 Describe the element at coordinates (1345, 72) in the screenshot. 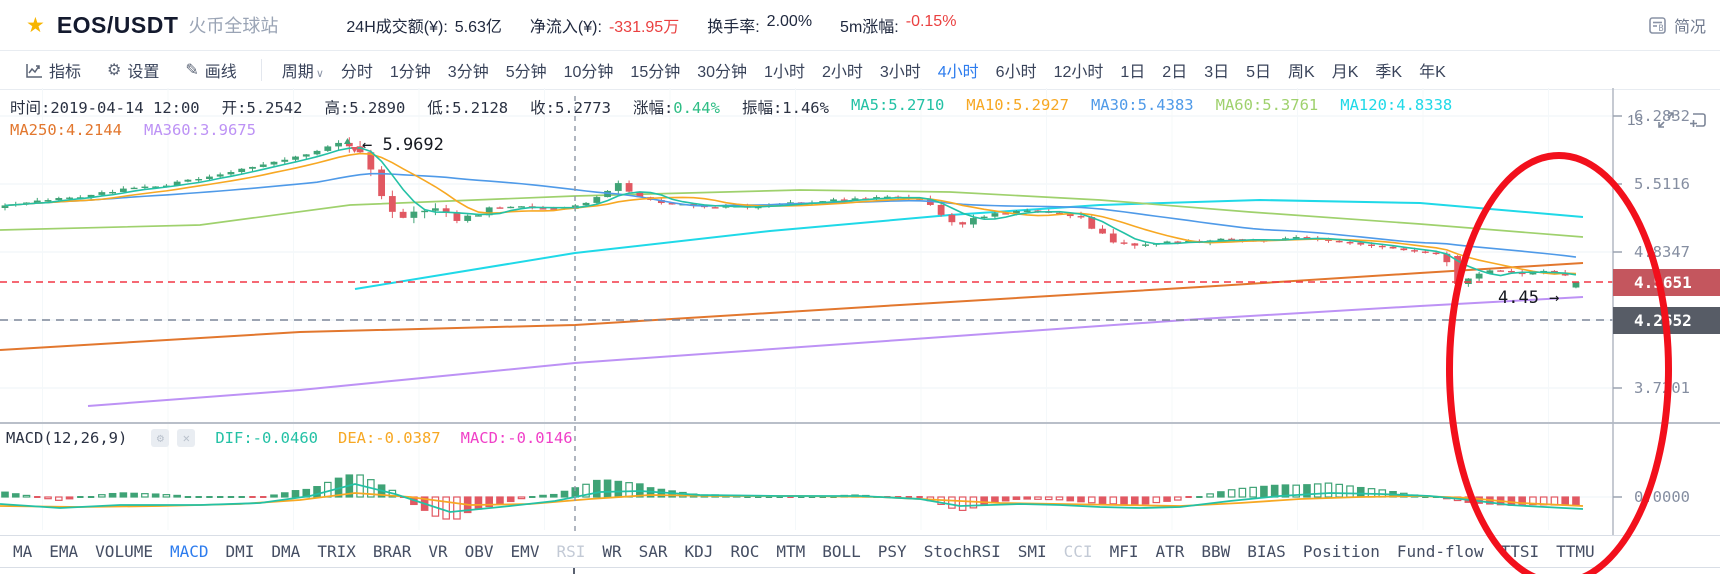

I see `timeframe-月K: 月K` at that location.